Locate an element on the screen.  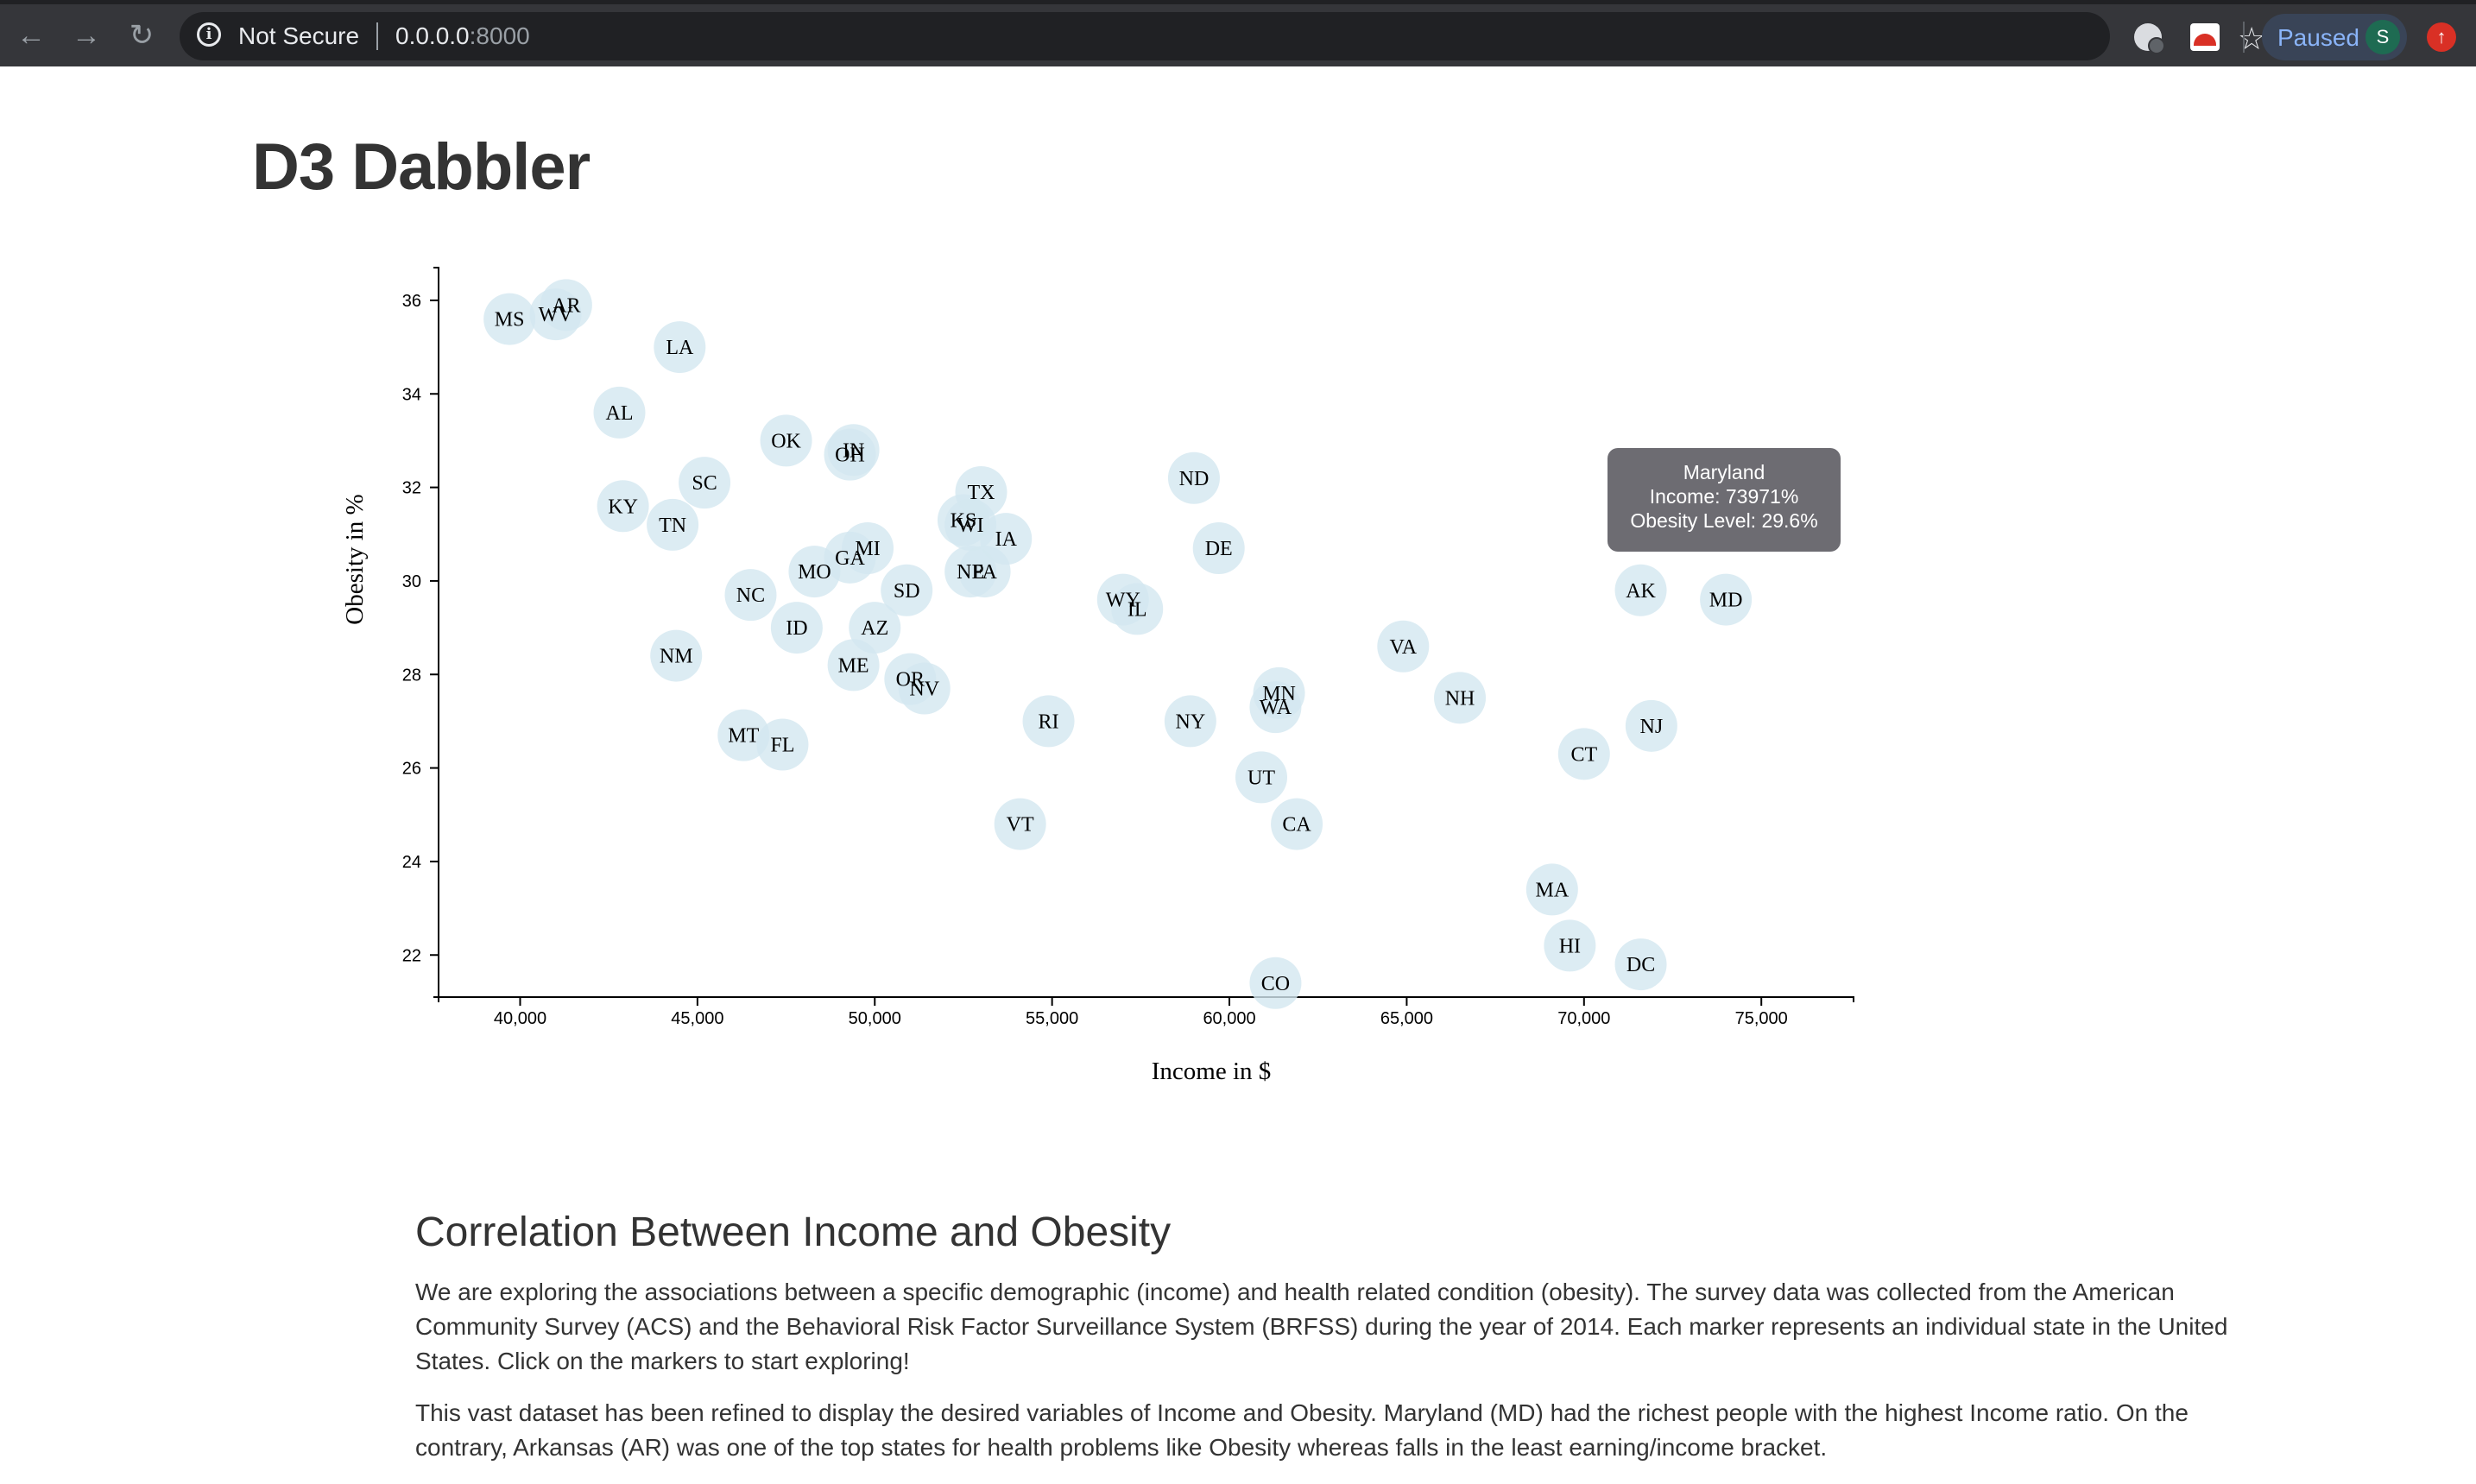
state-label: MT is located at coordinates (743, 736).